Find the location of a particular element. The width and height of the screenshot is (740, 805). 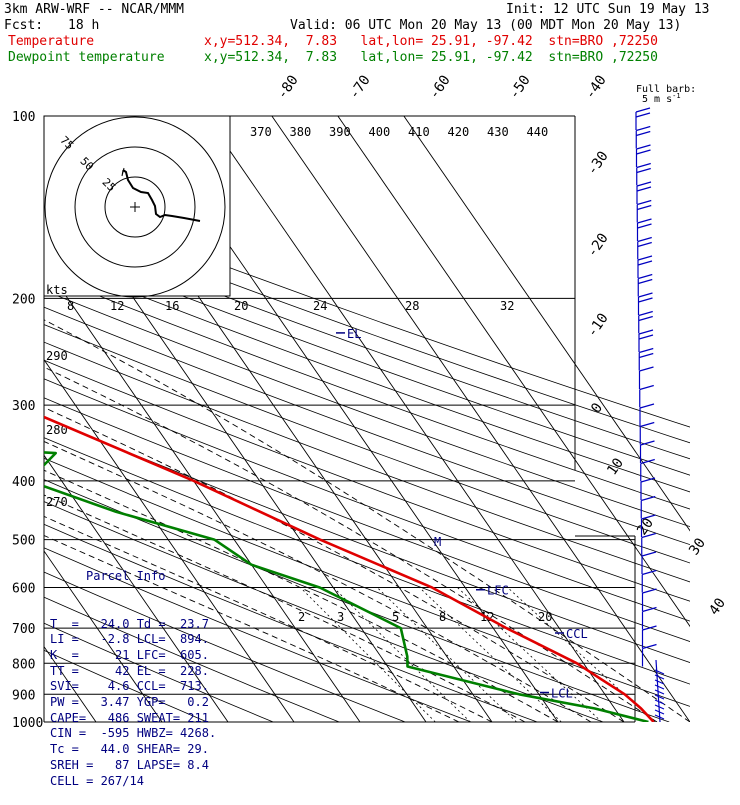

isotherm-line is located at coordinates (136, 588).